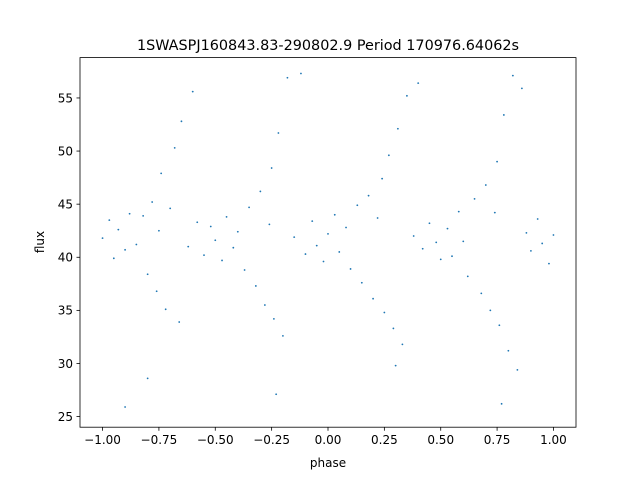 The width and height of the screenshot is (640, 480). I want to click on x-tick-label: 0.75, so click(497, 440).